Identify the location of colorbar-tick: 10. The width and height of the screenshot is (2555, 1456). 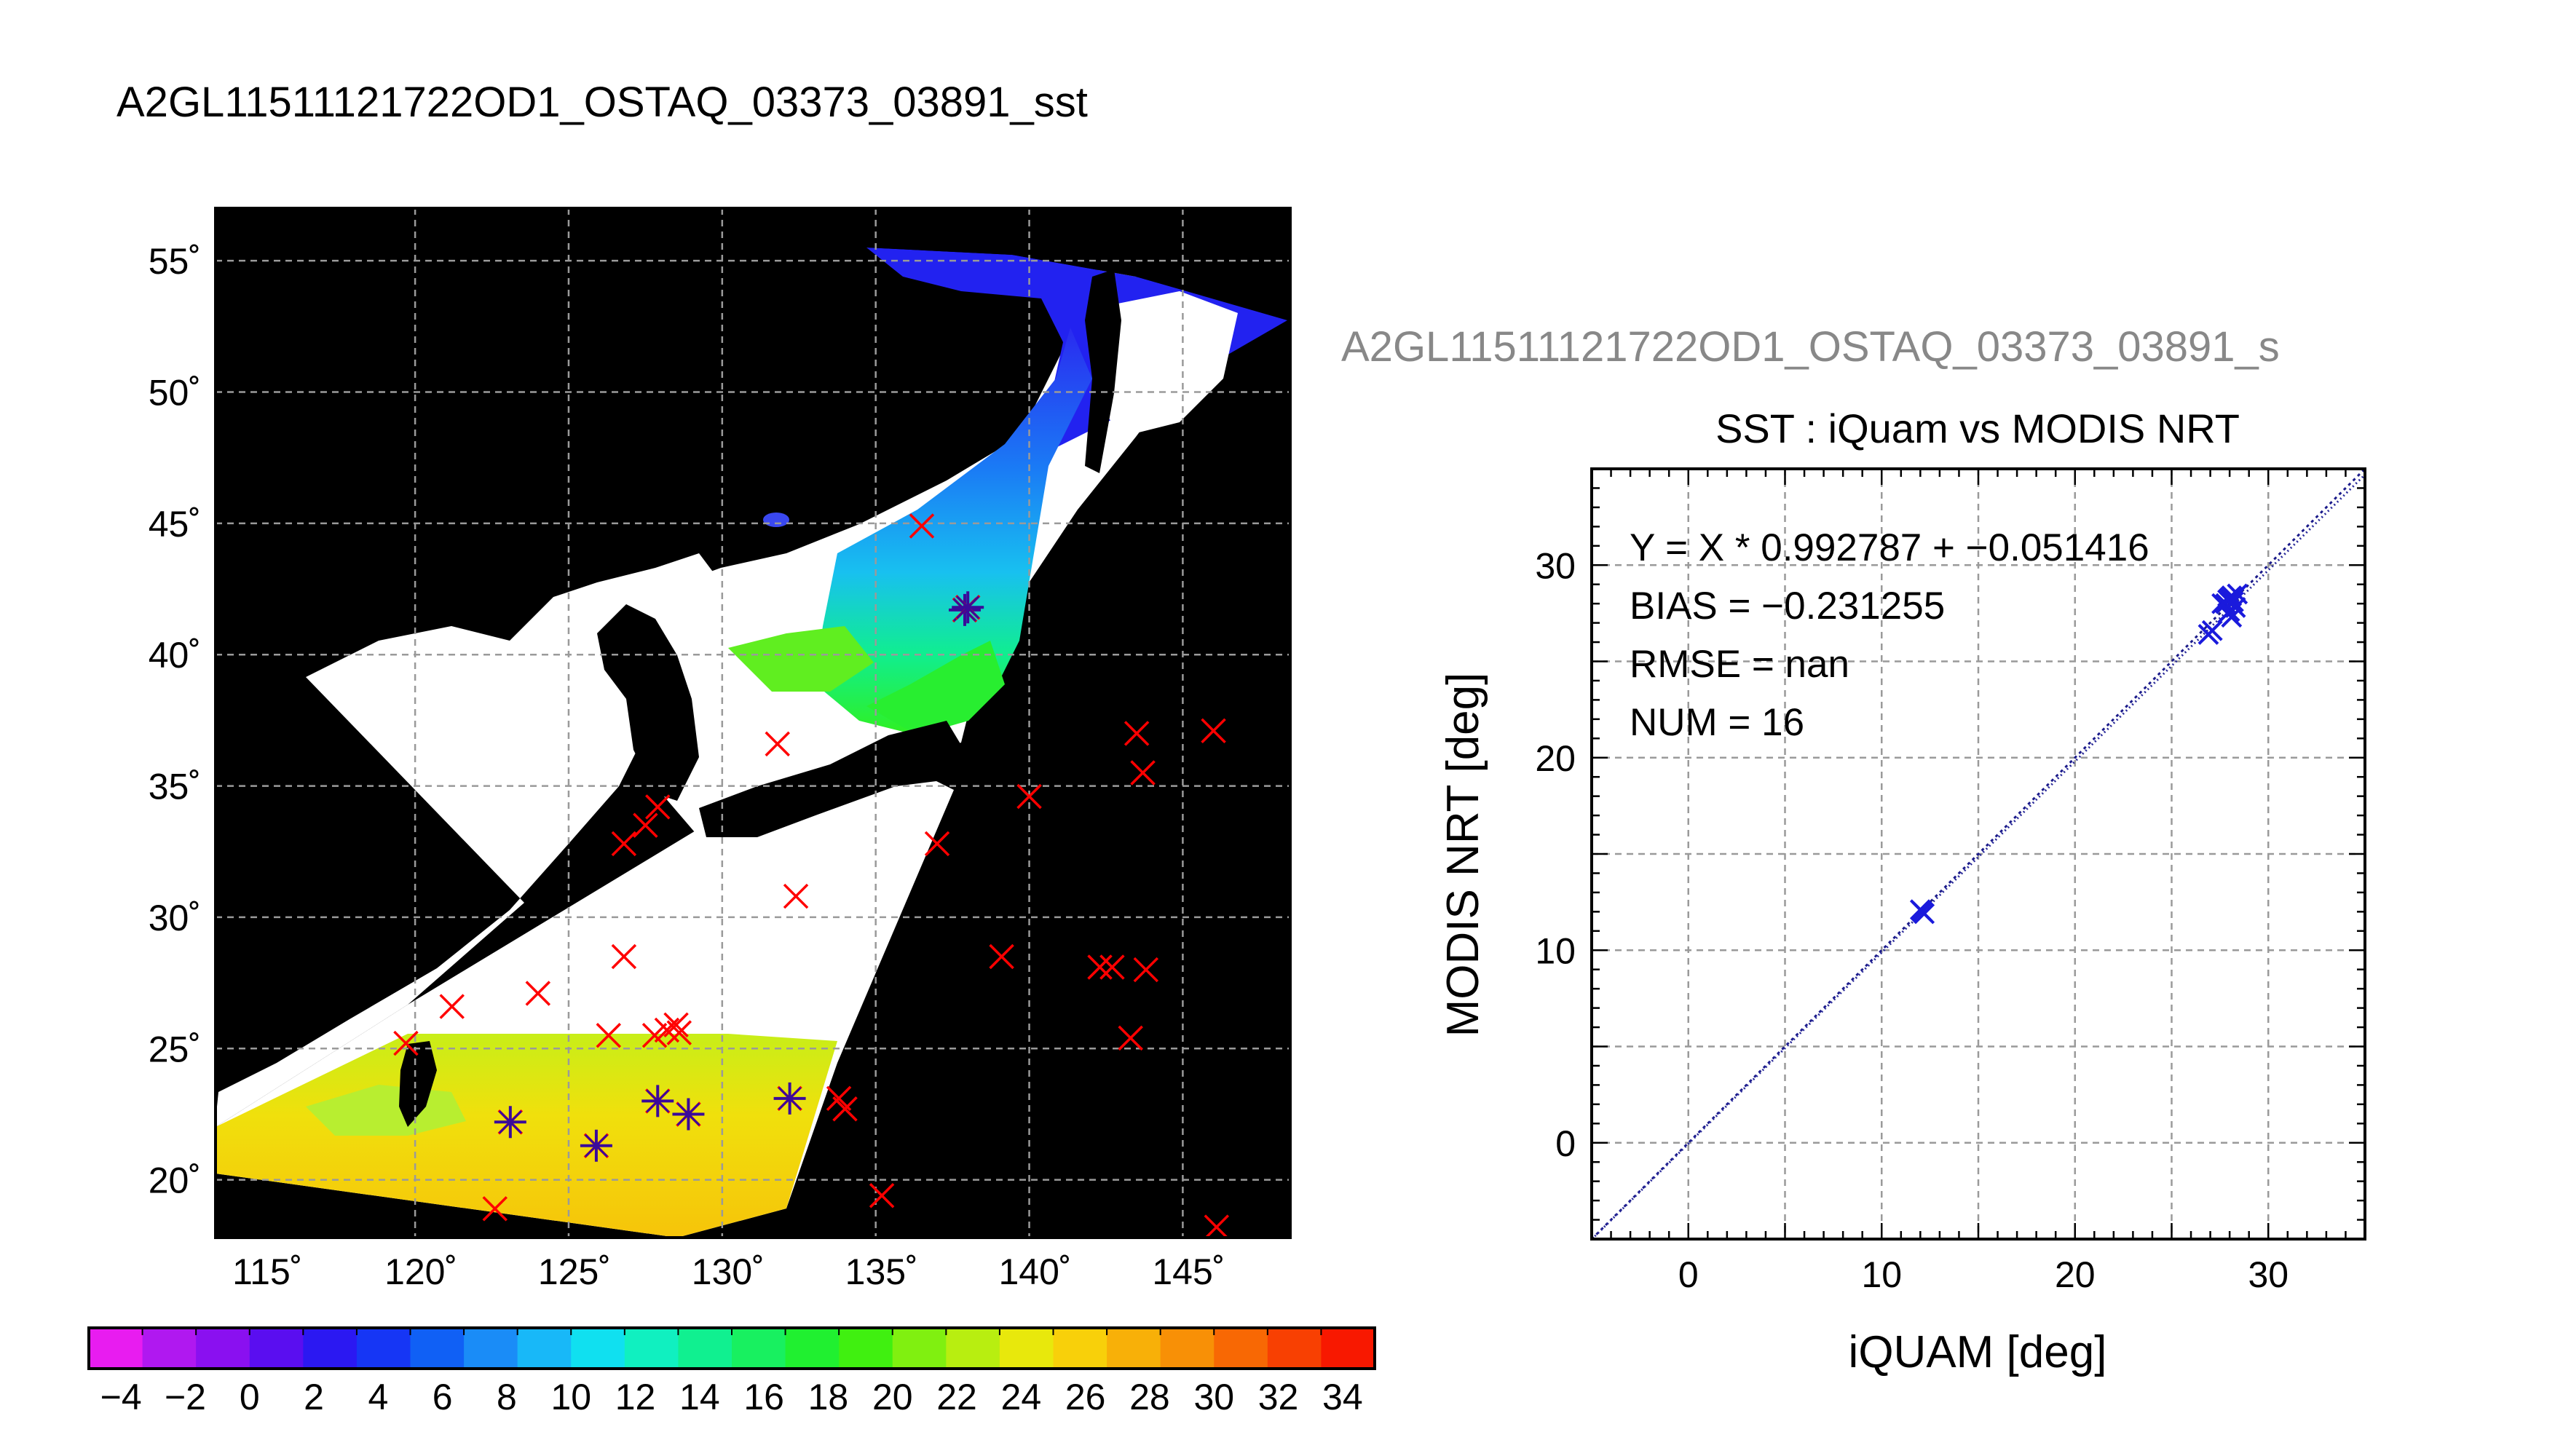
(570, 1397).